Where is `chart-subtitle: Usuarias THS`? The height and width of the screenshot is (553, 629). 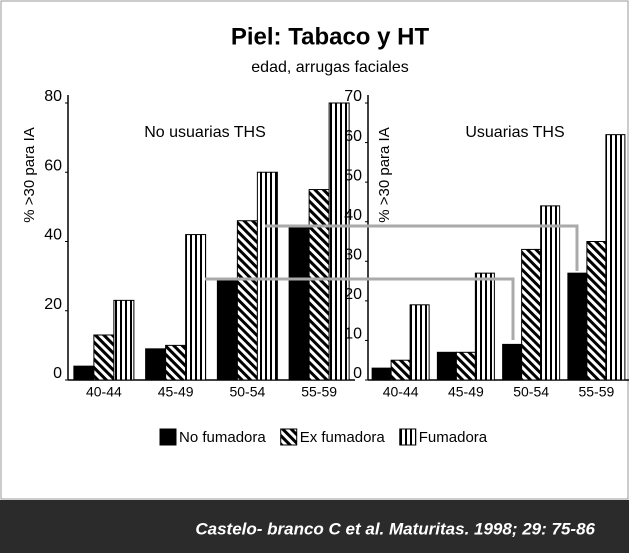
chart-subtitle: Usuarias THS is located at coordinates (514, 132).